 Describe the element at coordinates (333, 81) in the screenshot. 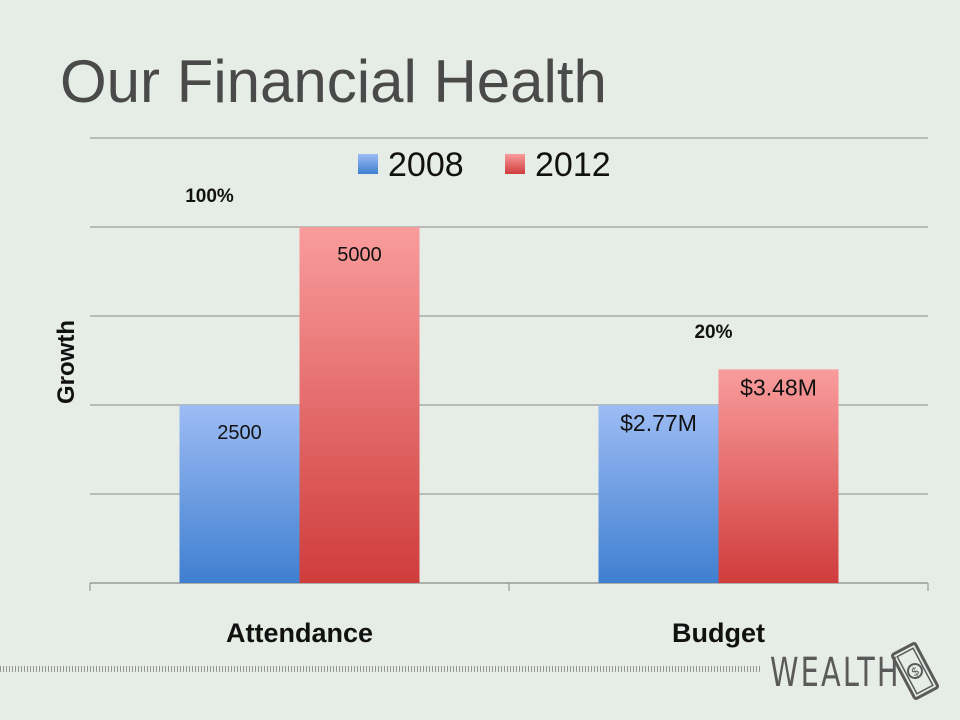

I see `slide-title: Our Financial Health` at that location.